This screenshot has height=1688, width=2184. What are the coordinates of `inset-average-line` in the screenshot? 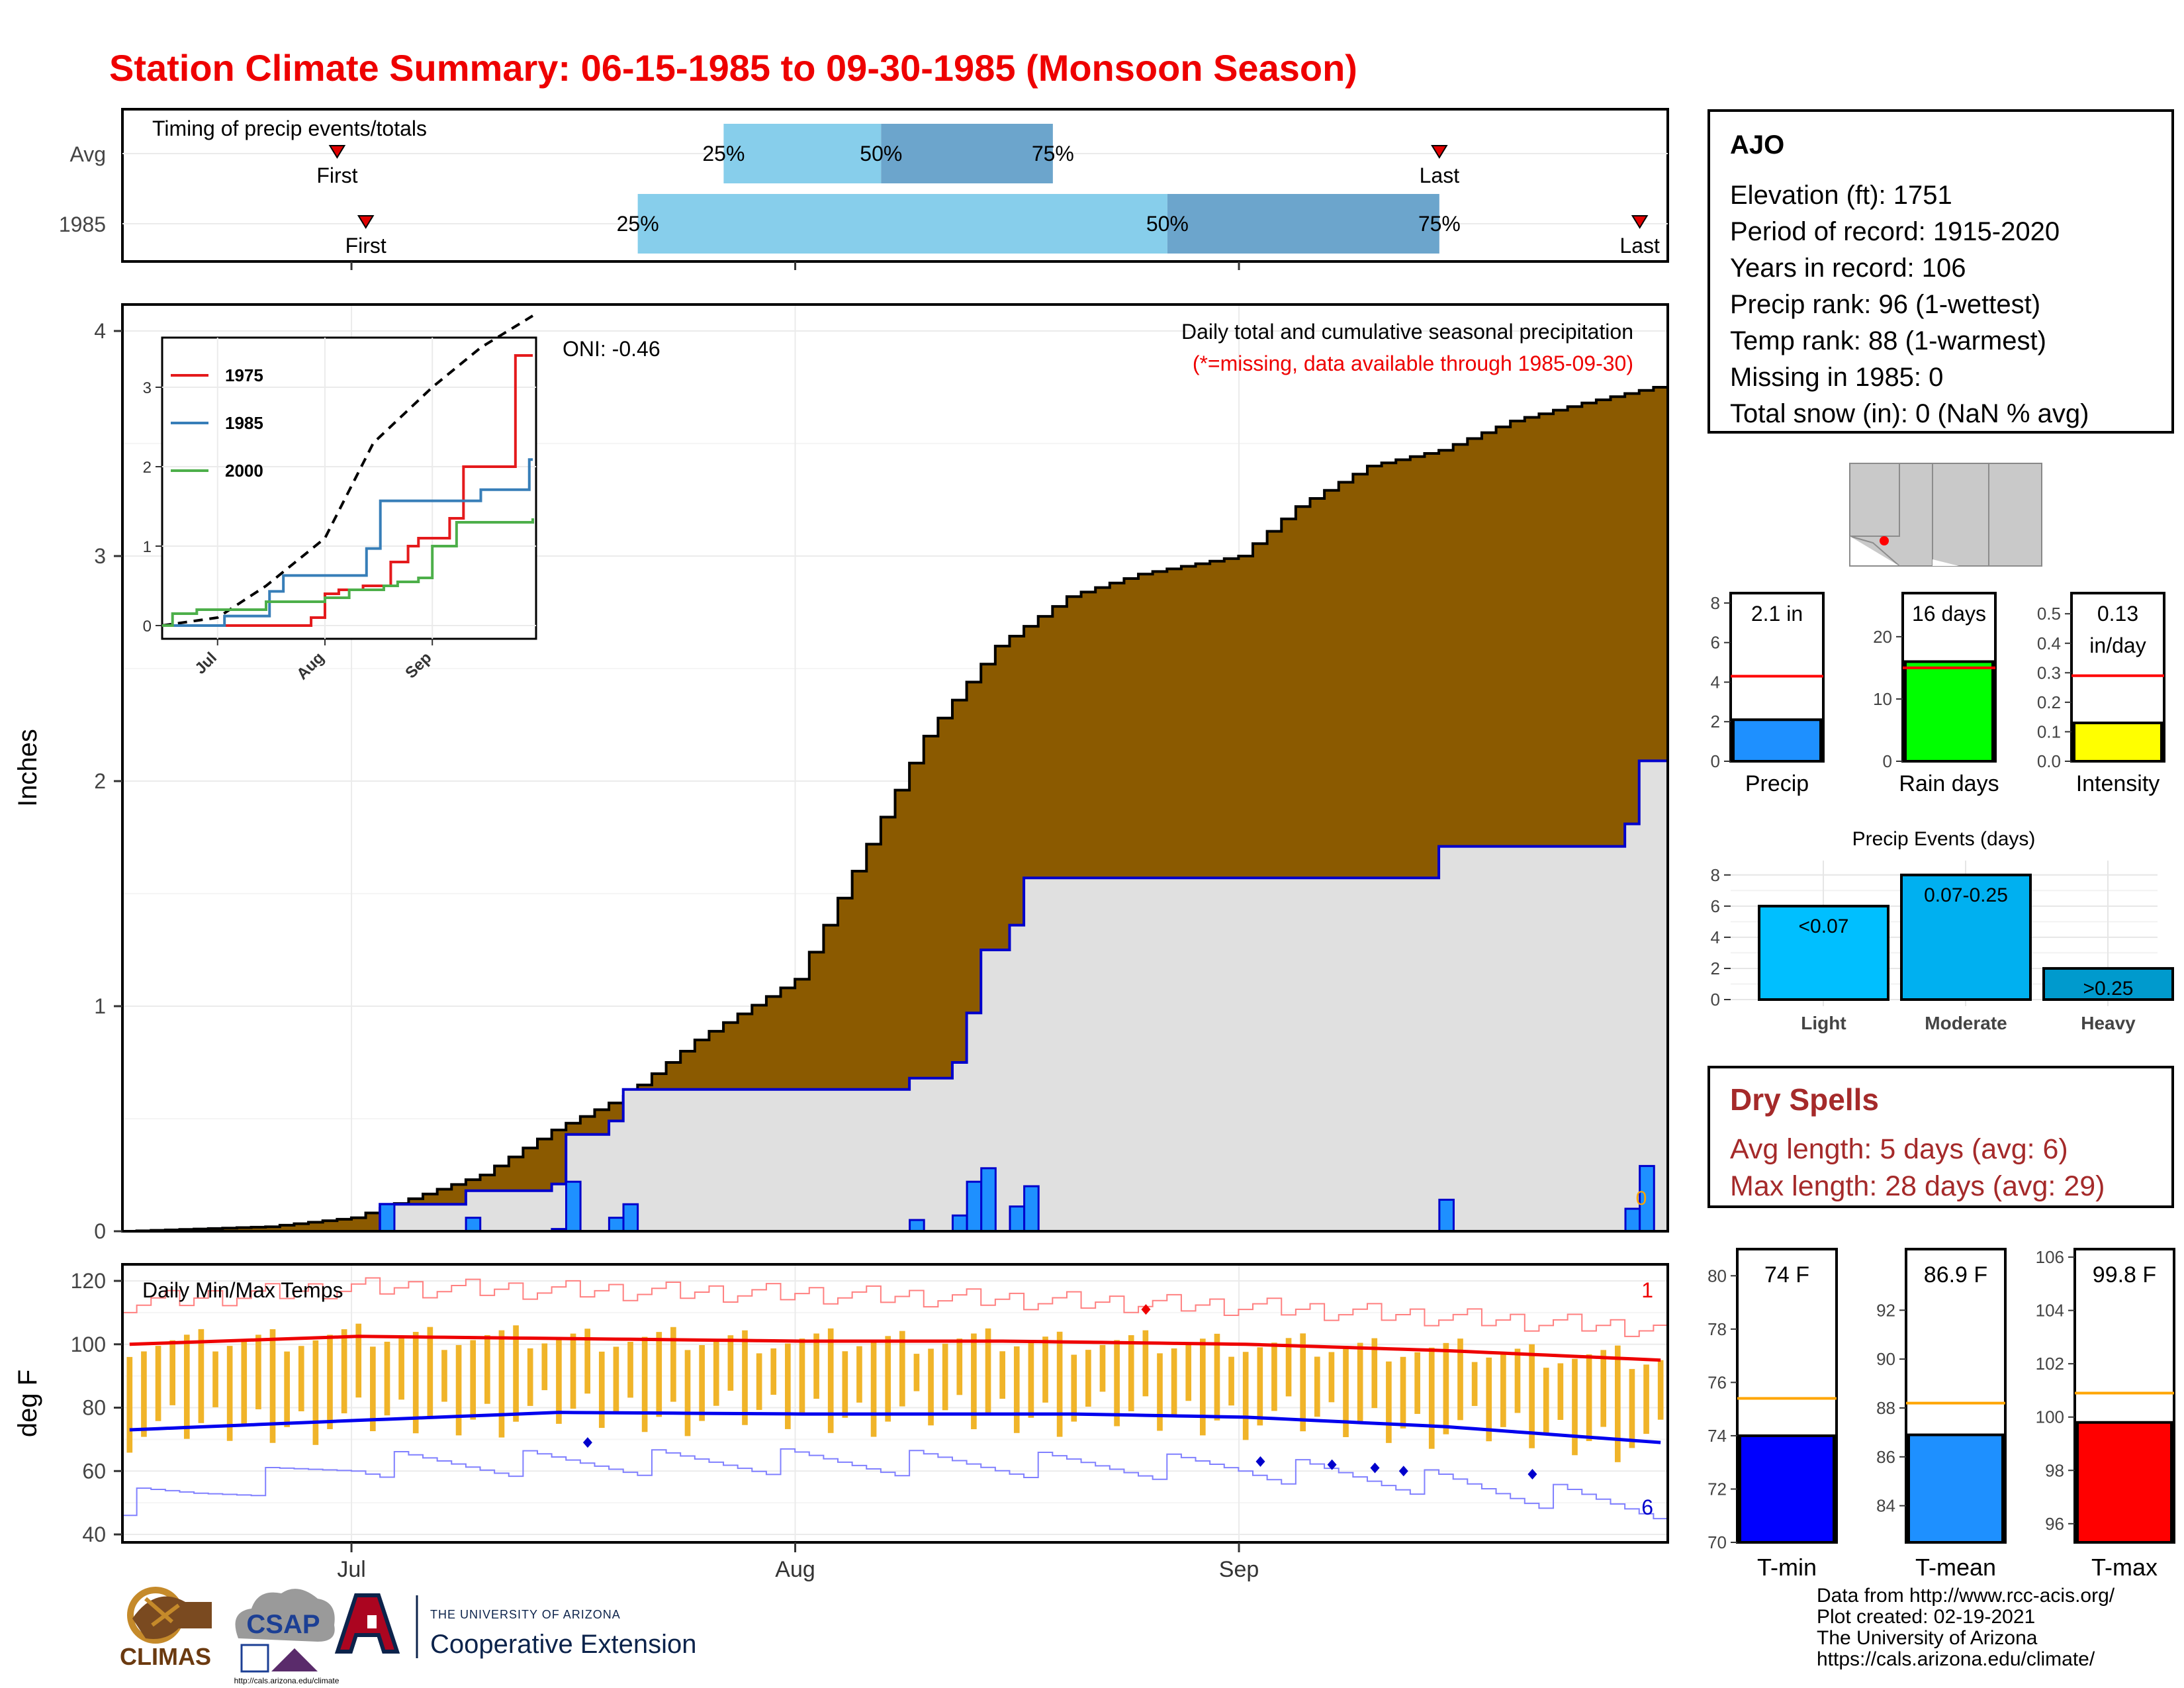 It's located at (348, 470).